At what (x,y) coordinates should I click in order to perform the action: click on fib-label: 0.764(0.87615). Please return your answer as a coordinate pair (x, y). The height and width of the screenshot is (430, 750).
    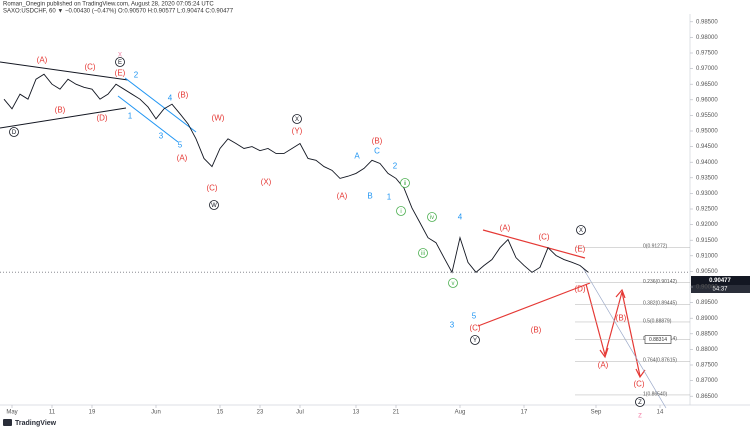
    Looking at the image, I should click on (660, 361).